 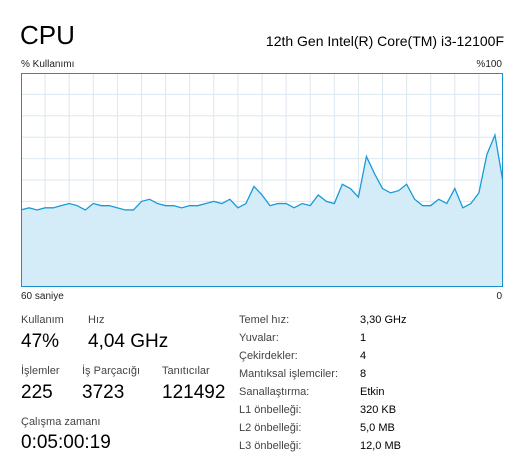 What do you see at coordinates (48, 64) in the screenshot?
I see `graph-y-label: % Kullanımı` at bounding box center [48, 64].